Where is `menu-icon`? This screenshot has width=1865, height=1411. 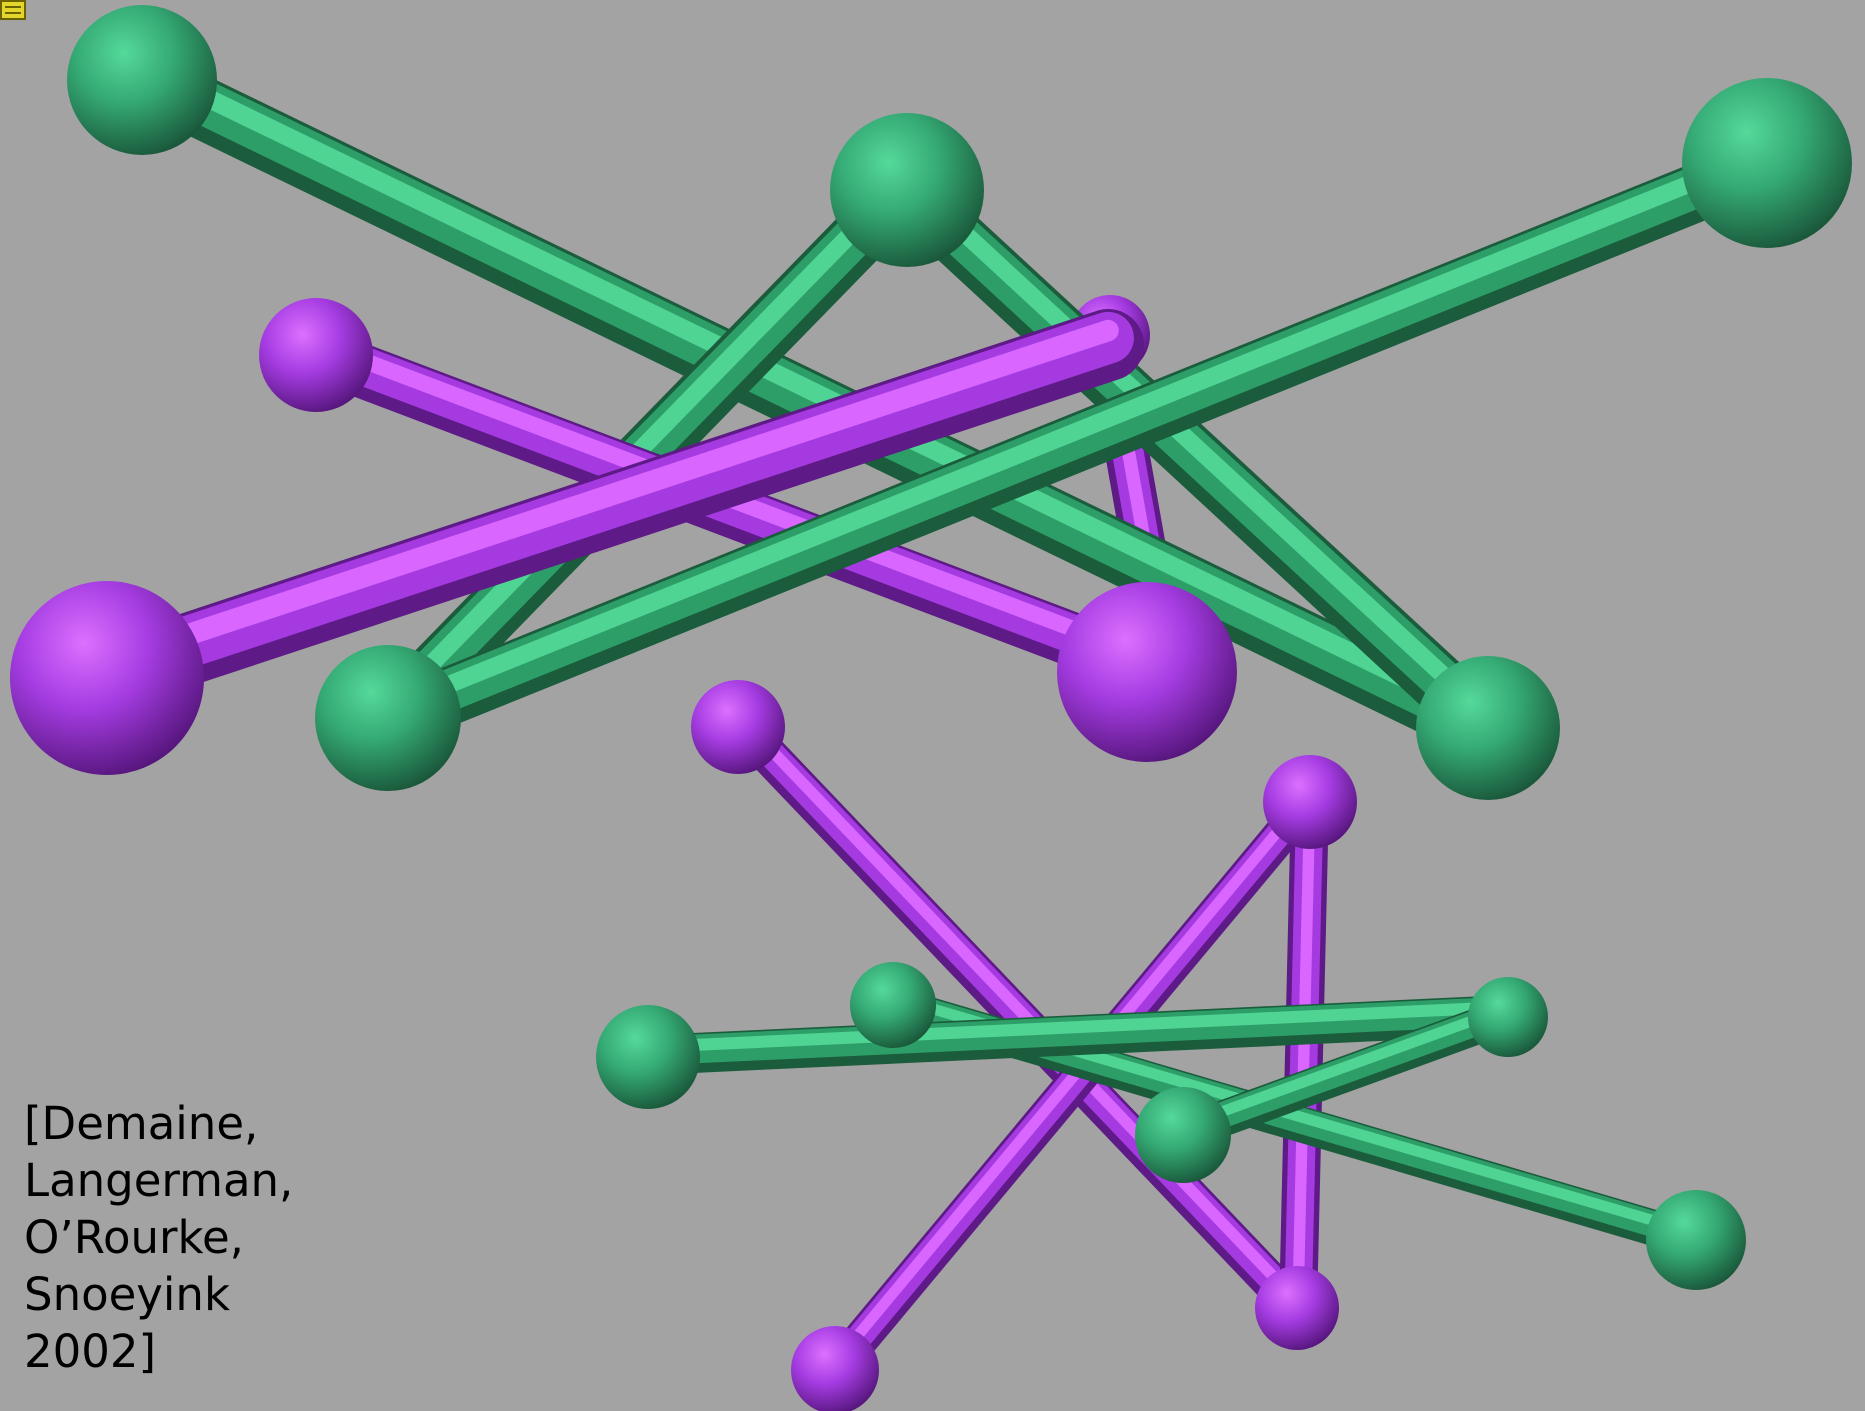
menu-icon is located at coordinates (13, 10).